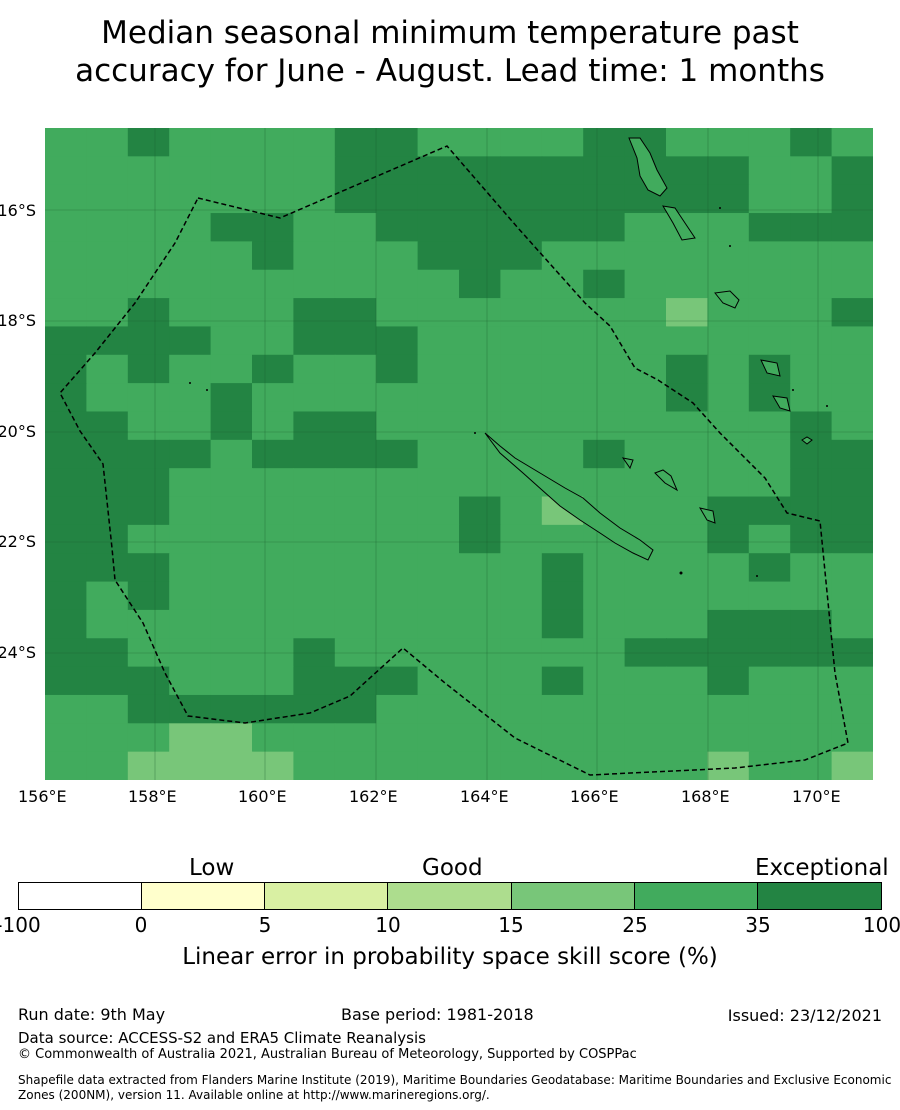  Describe the element at coordinates (262, 796) in the screenshot. I see `lon-label-160e: 160°E` at that location.